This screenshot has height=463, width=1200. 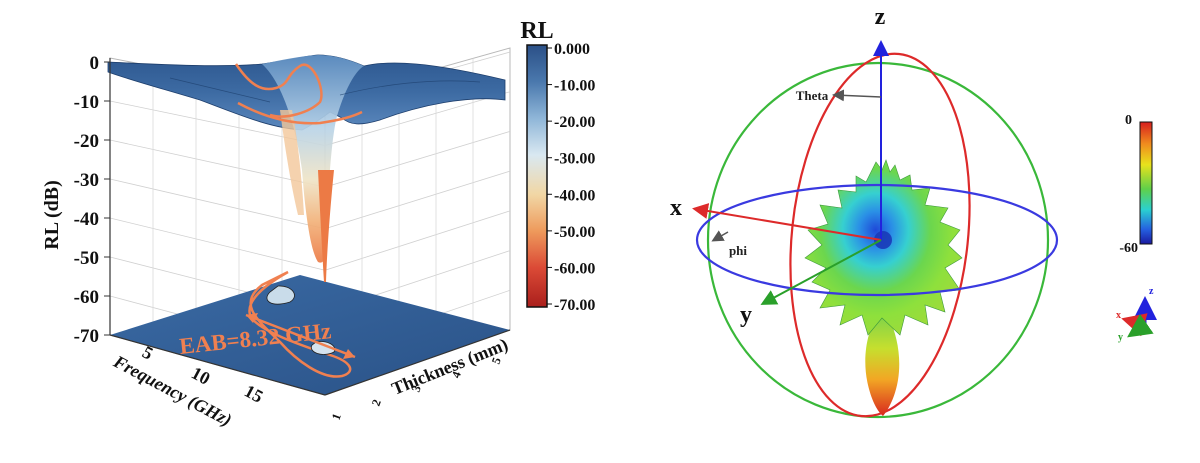 I want to click on z-tick-label: -20, so click(x=86, y=141).